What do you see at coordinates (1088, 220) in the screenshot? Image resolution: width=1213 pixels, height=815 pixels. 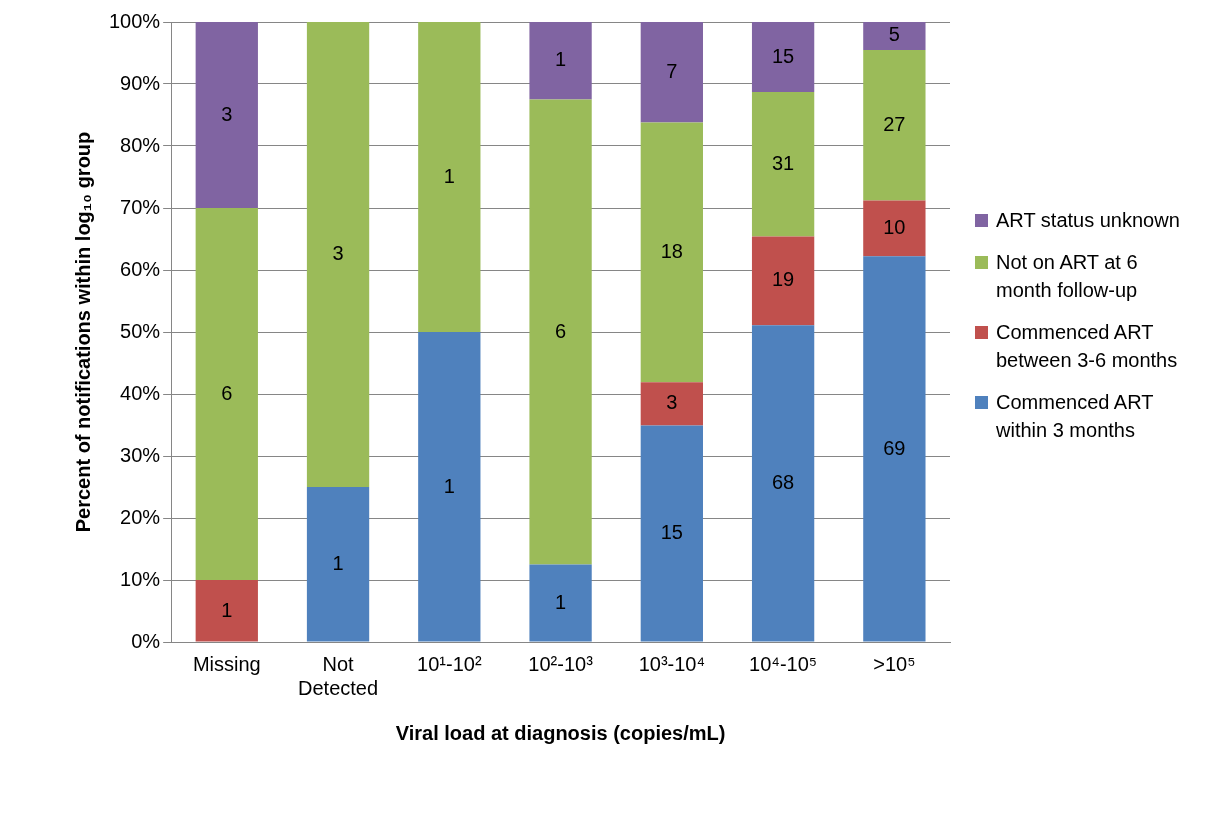 I see `legend-label: ART status unknown` at bounding box center [1088, 220].